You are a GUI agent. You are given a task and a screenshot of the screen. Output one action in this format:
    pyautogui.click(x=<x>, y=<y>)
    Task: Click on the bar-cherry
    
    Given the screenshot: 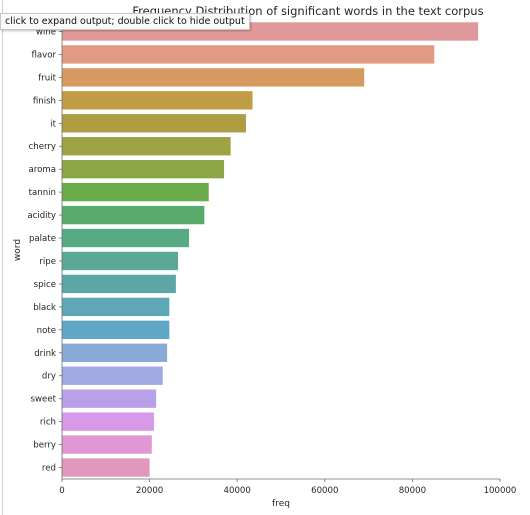 What is the action you would take?
    pyautogui.click(x=146, y=146)
    